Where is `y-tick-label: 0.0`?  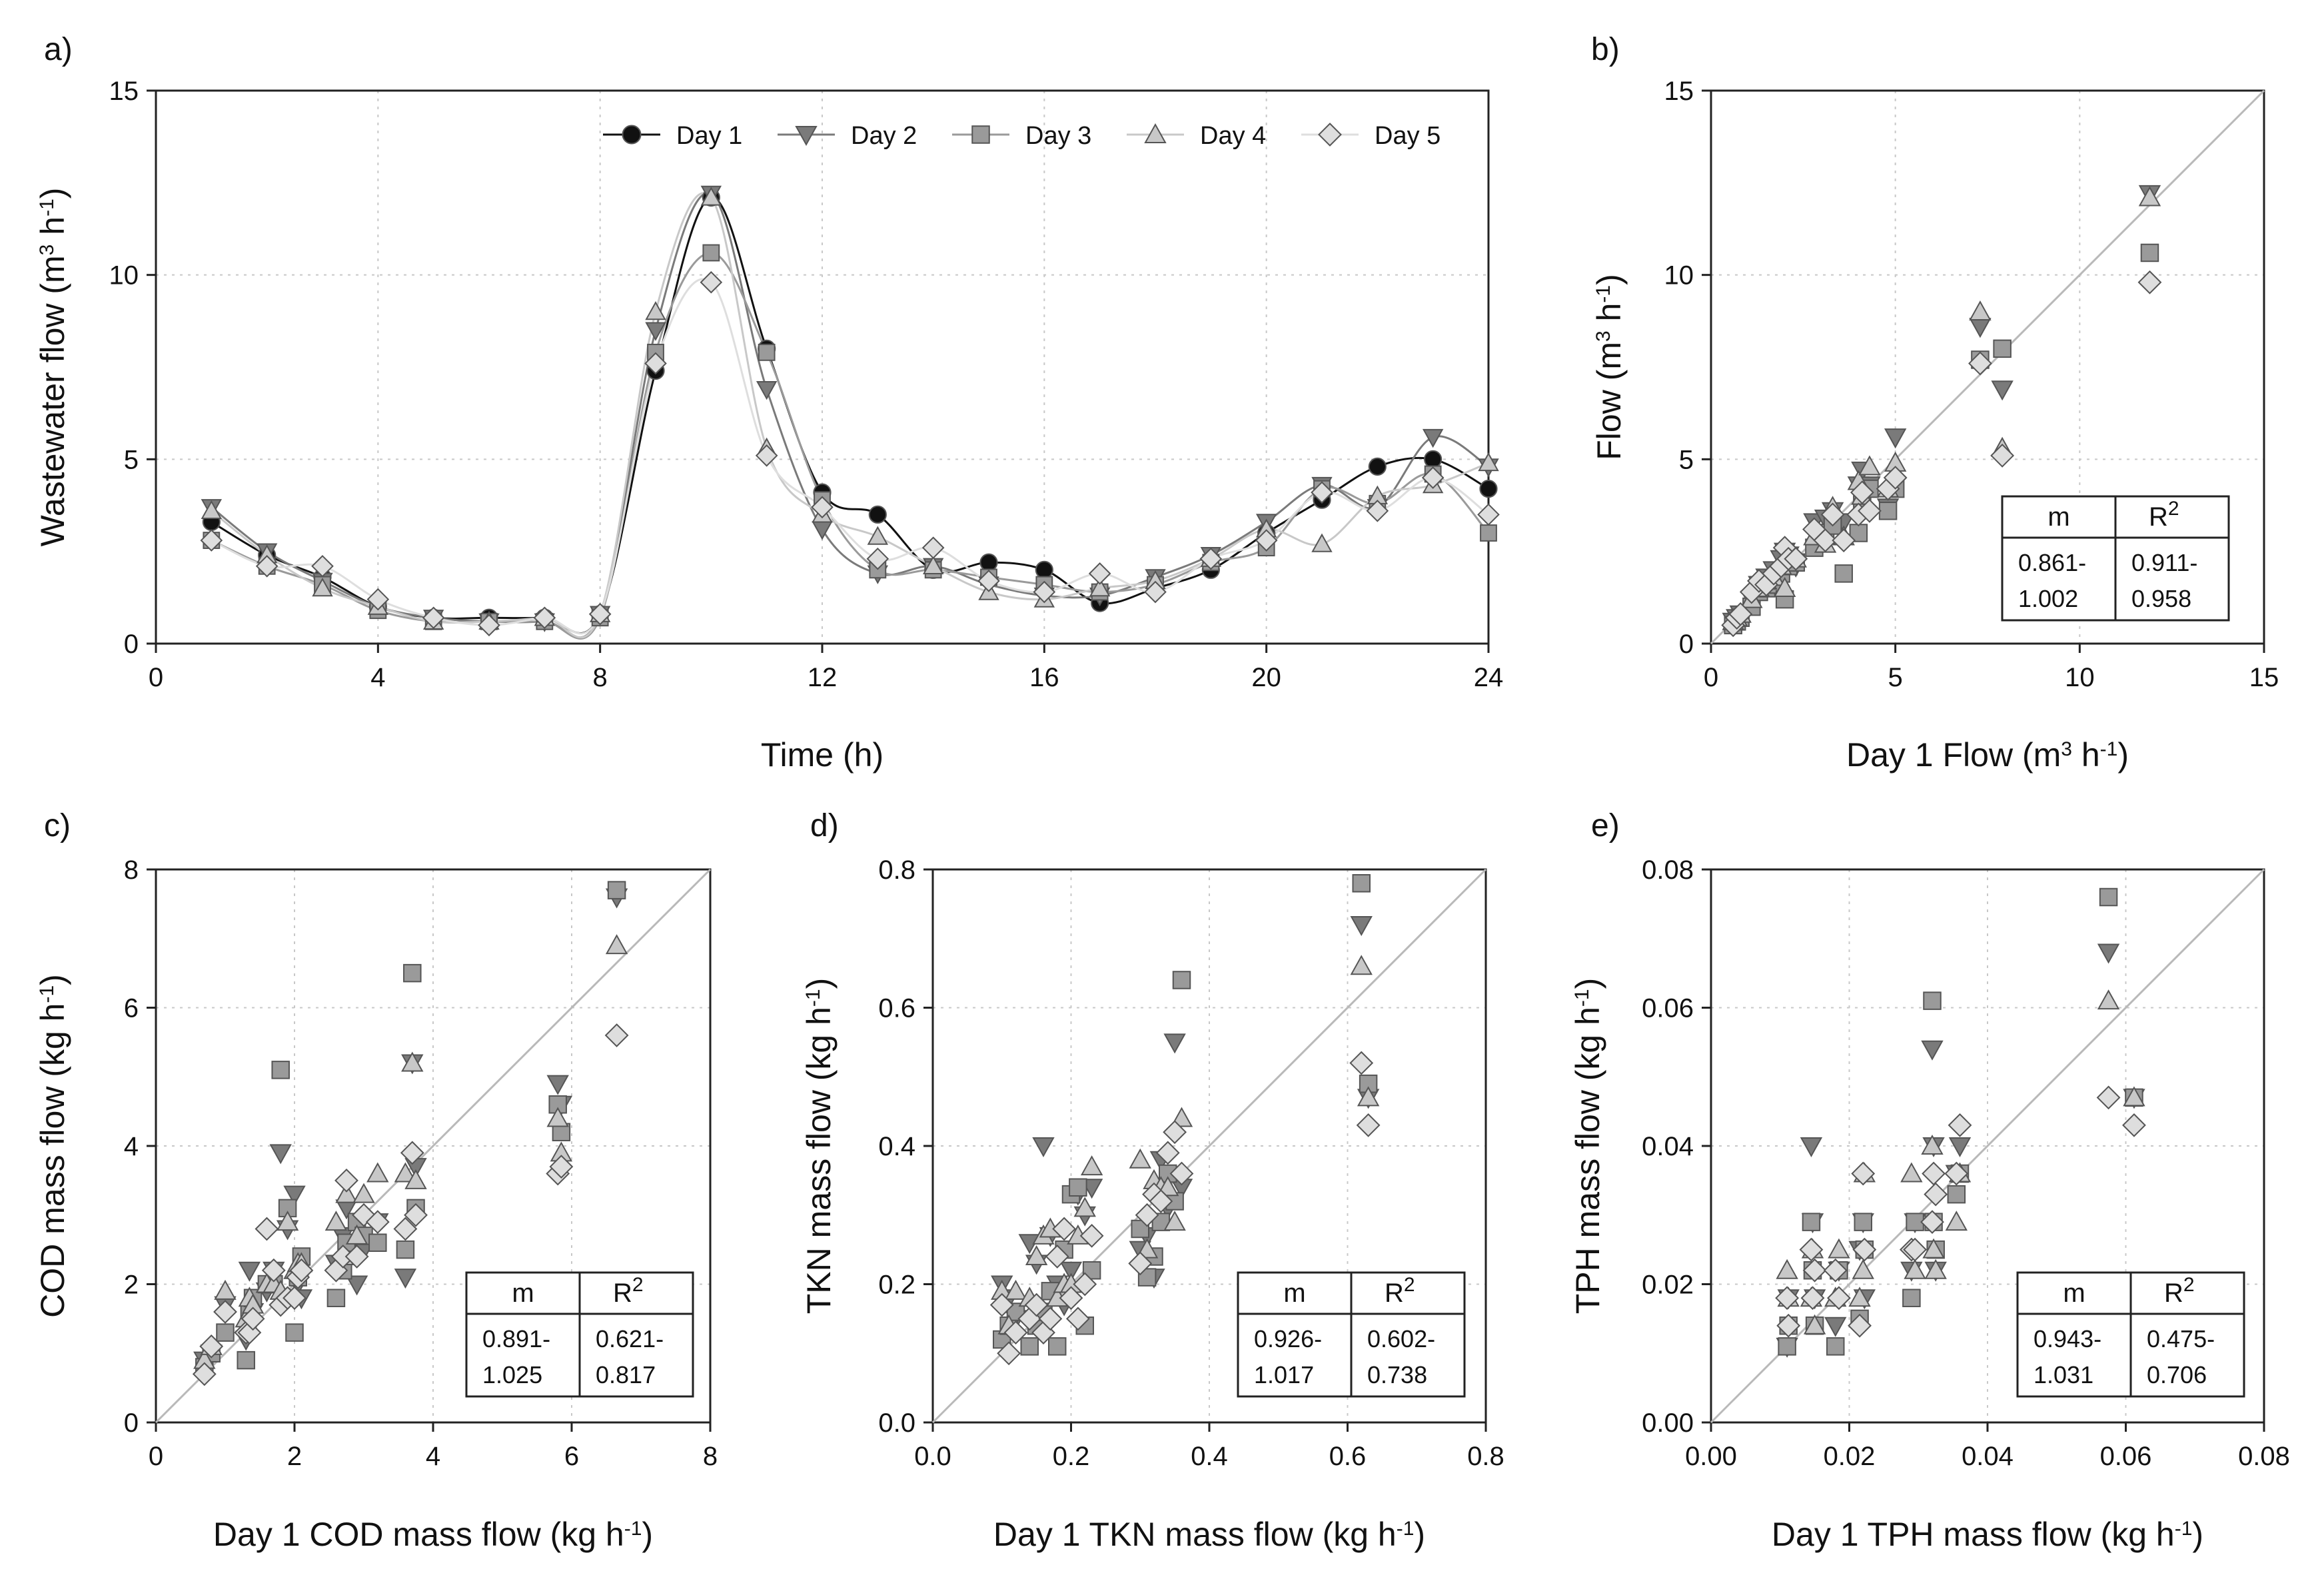
y-tick-label: 0.0 is located at coordinates (896, 1423).